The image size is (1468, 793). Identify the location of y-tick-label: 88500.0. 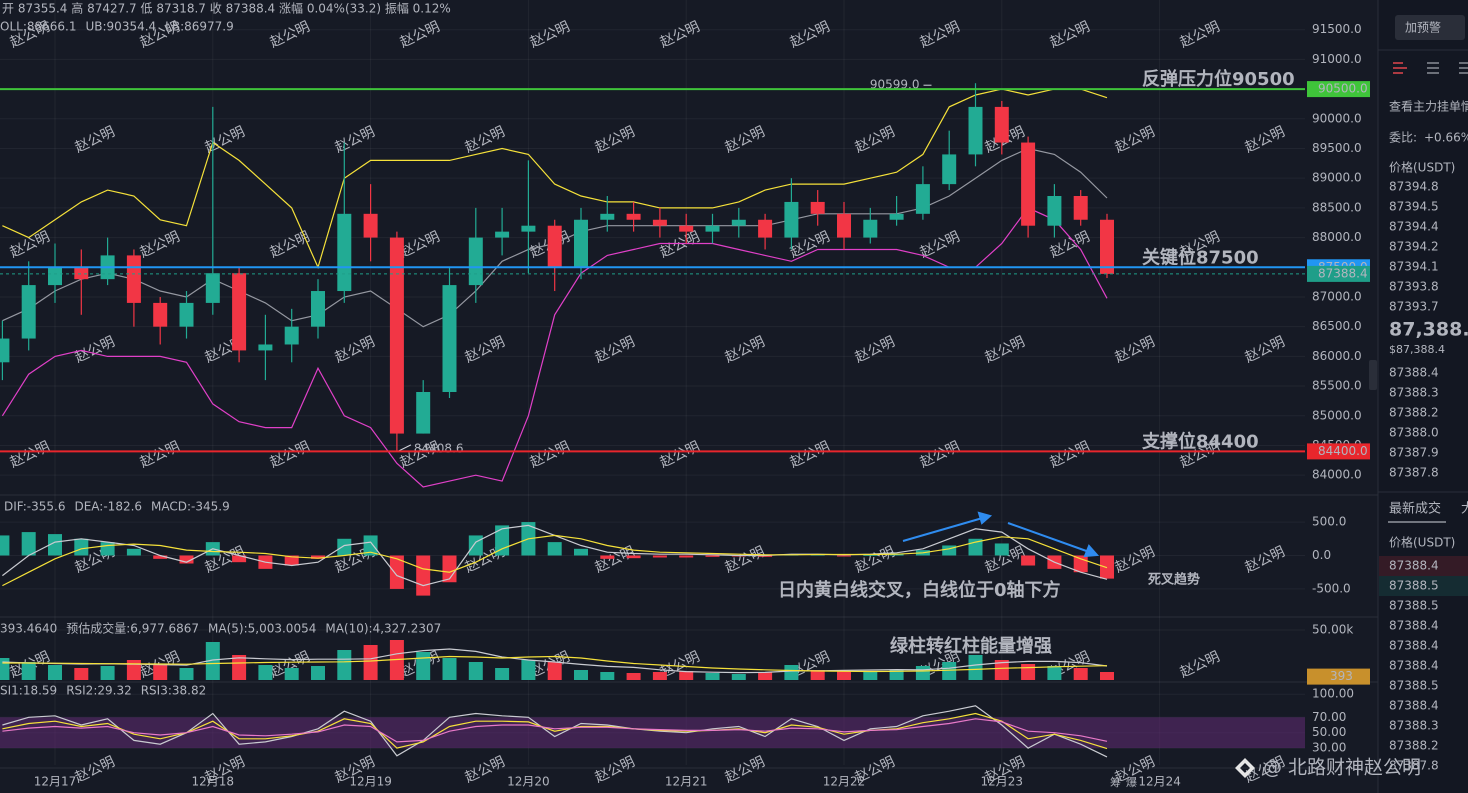
(1337, 207).